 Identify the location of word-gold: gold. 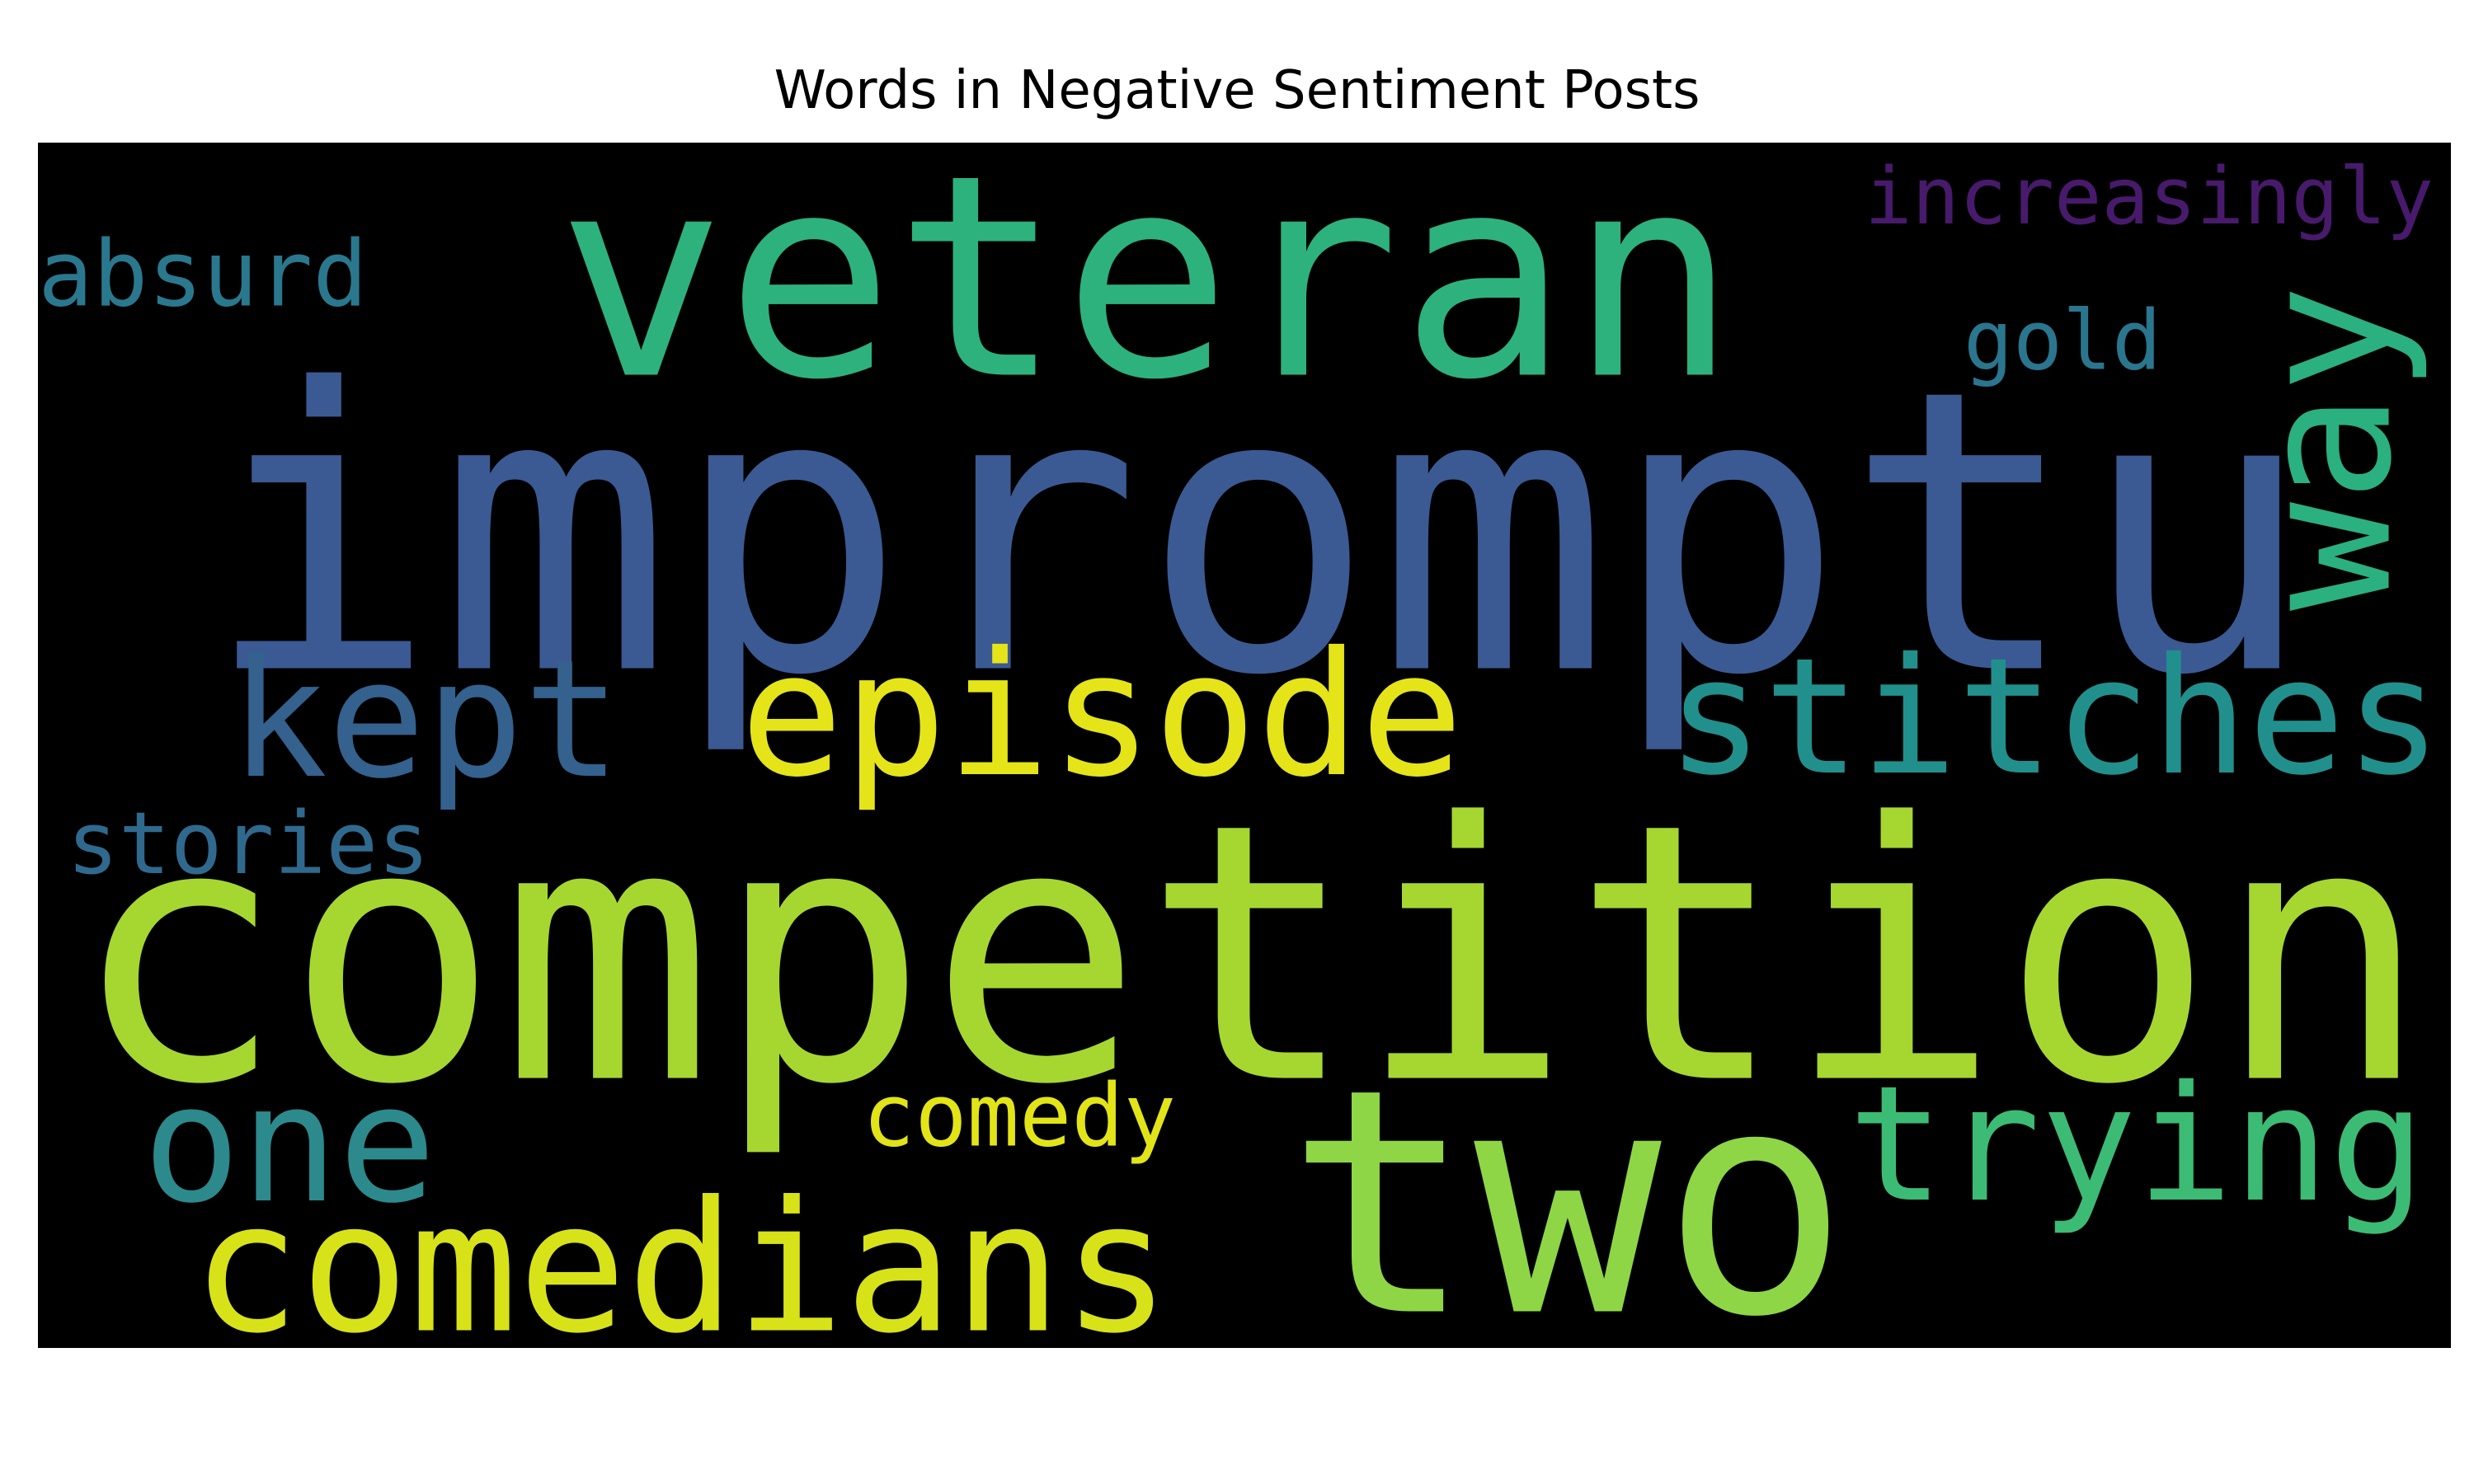
(2062, 341).